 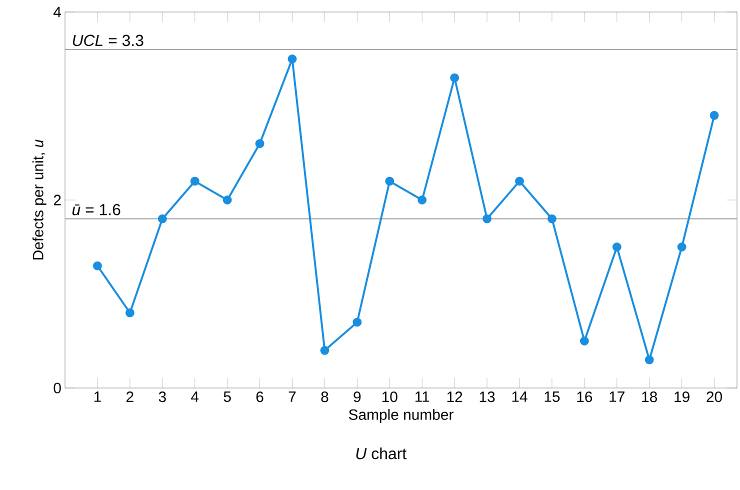 I want to click on x-tick-label: 17, so click(x=617, y=397).